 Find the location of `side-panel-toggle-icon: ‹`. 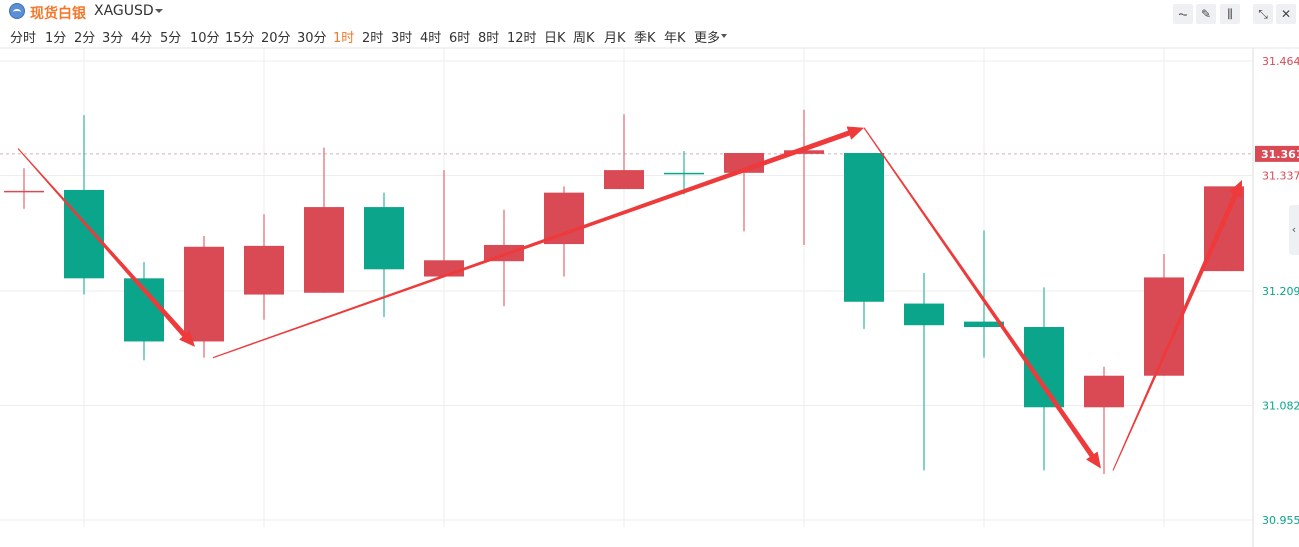

side-panel-toggle-icon: ‹ is located at coordinates (1294, 230).